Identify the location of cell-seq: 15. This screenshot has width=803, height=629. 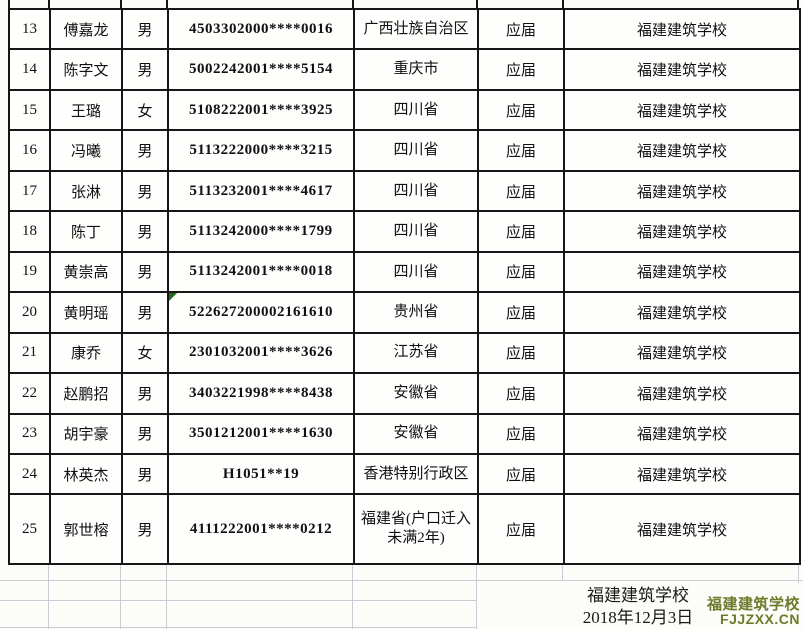
(29, 110).